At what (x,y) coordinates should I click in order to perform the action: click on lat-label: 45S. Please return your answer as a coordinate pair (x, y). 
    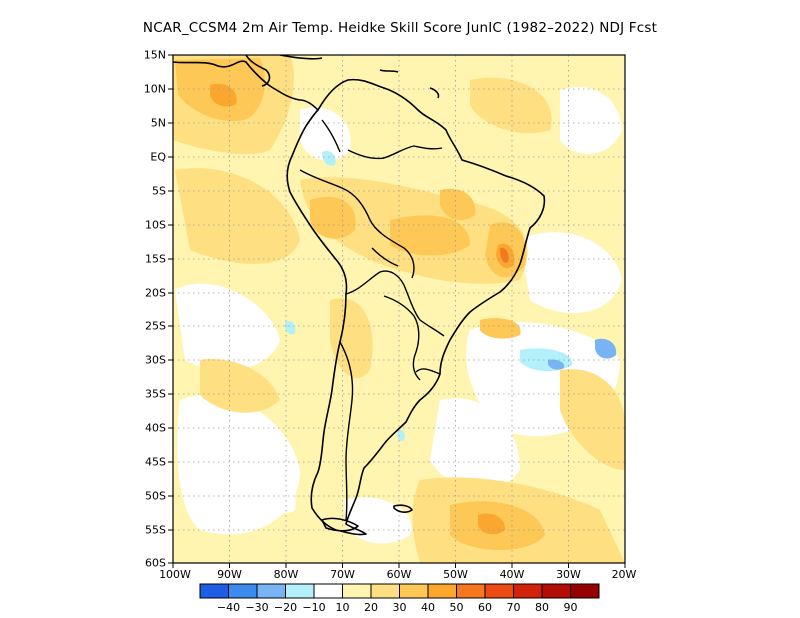
    Looking at the image, I should click on (155, 462).